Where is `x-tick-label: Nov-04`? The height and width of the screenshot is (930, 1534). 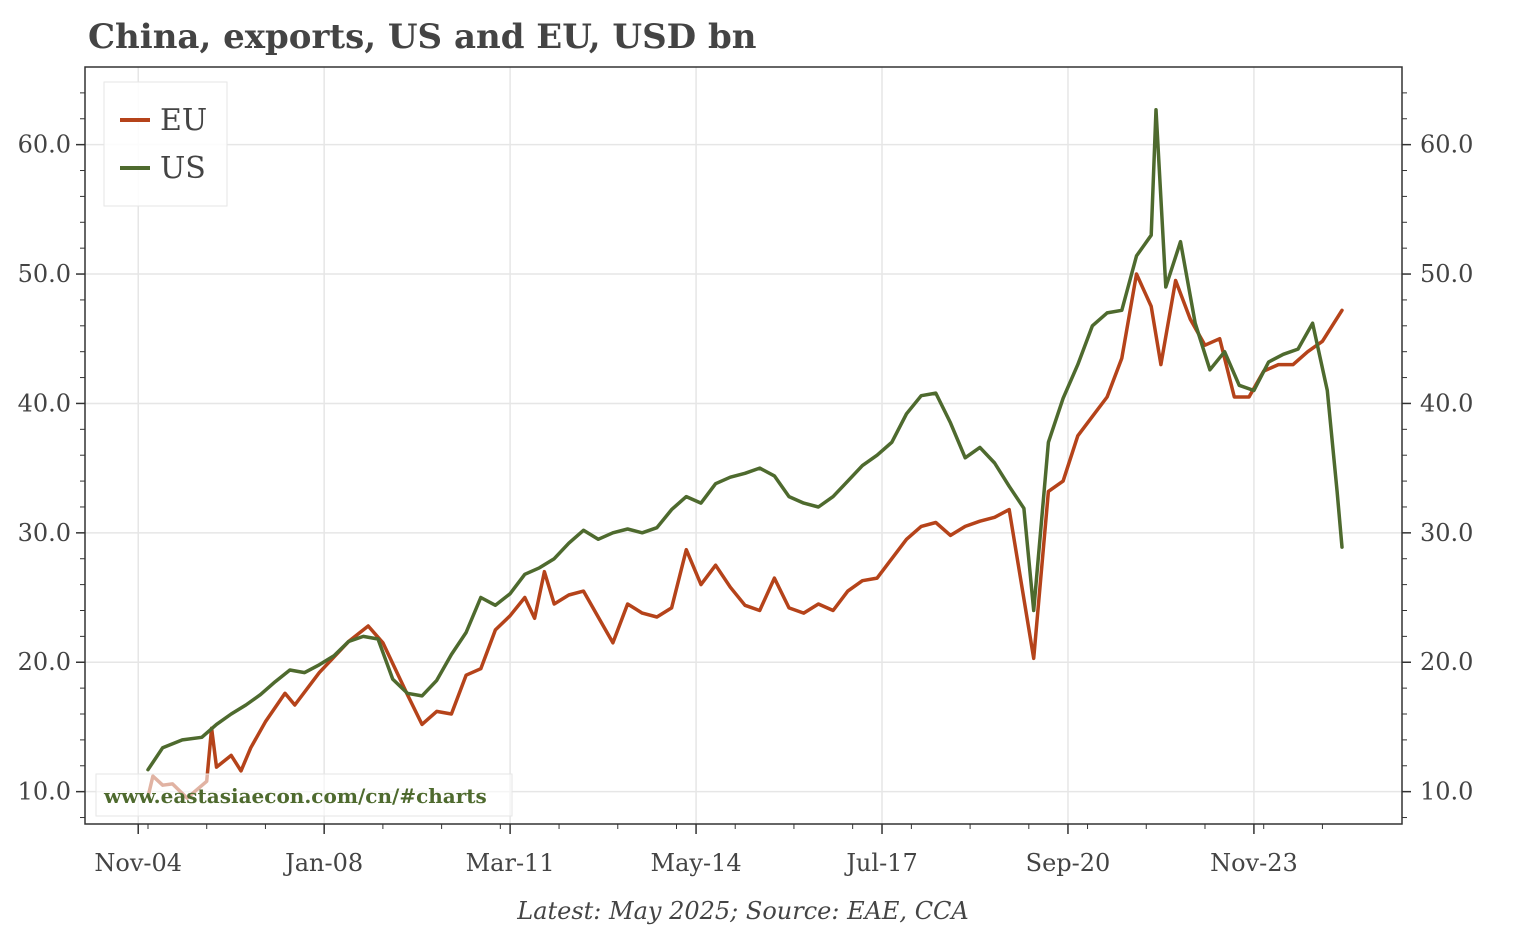
x-tick-label: Nov-04 is located at coordinates (138, 863).